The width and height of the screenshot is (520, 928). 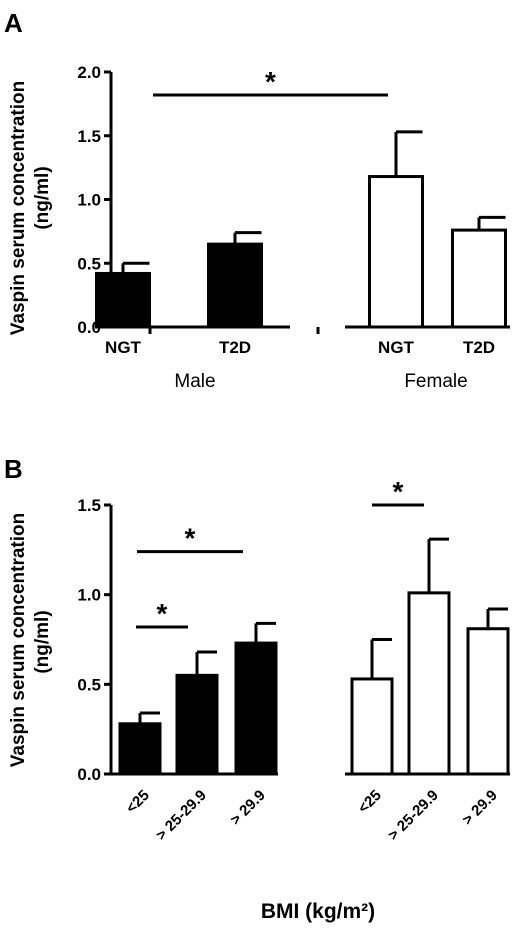 What do you see at coordinates (13, 23) in the screenshot?
I see `panel-a-label: A` at bounding box center [13, 23].